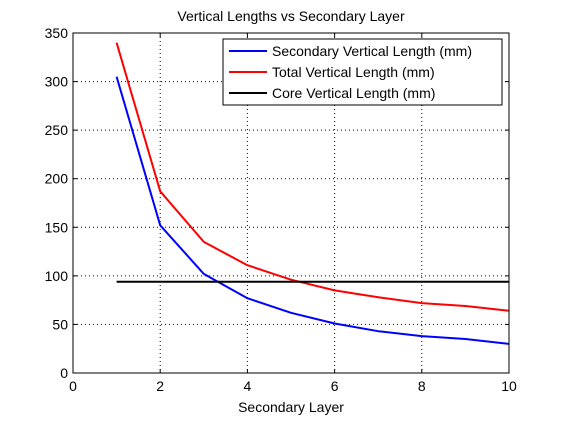 The width and height of the screenshot is (561, 425). I want to click on y-tick-label: 150, so click(57, 227).